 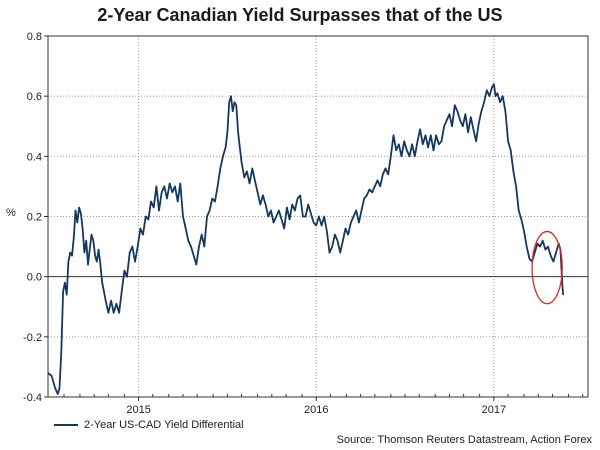 I want to click on x-tick-label: 2016, so click(x=316, y=410).